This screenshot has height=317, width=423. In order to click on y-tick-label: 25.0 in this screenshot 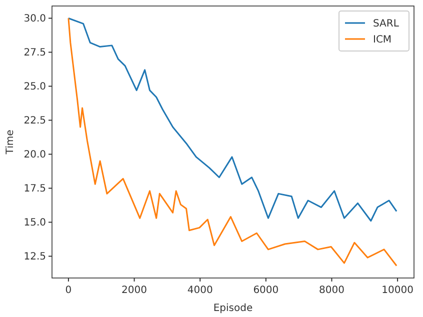, I will do `click(35, 87)`.